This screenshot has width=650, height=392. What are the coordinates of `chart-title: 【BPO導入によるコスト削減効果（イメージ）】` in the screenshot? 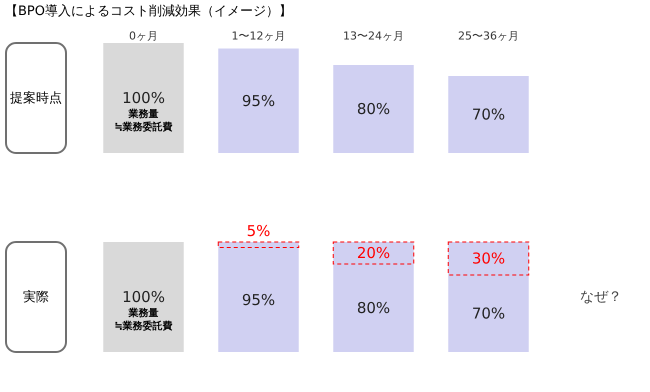 It's located at (148, 11).